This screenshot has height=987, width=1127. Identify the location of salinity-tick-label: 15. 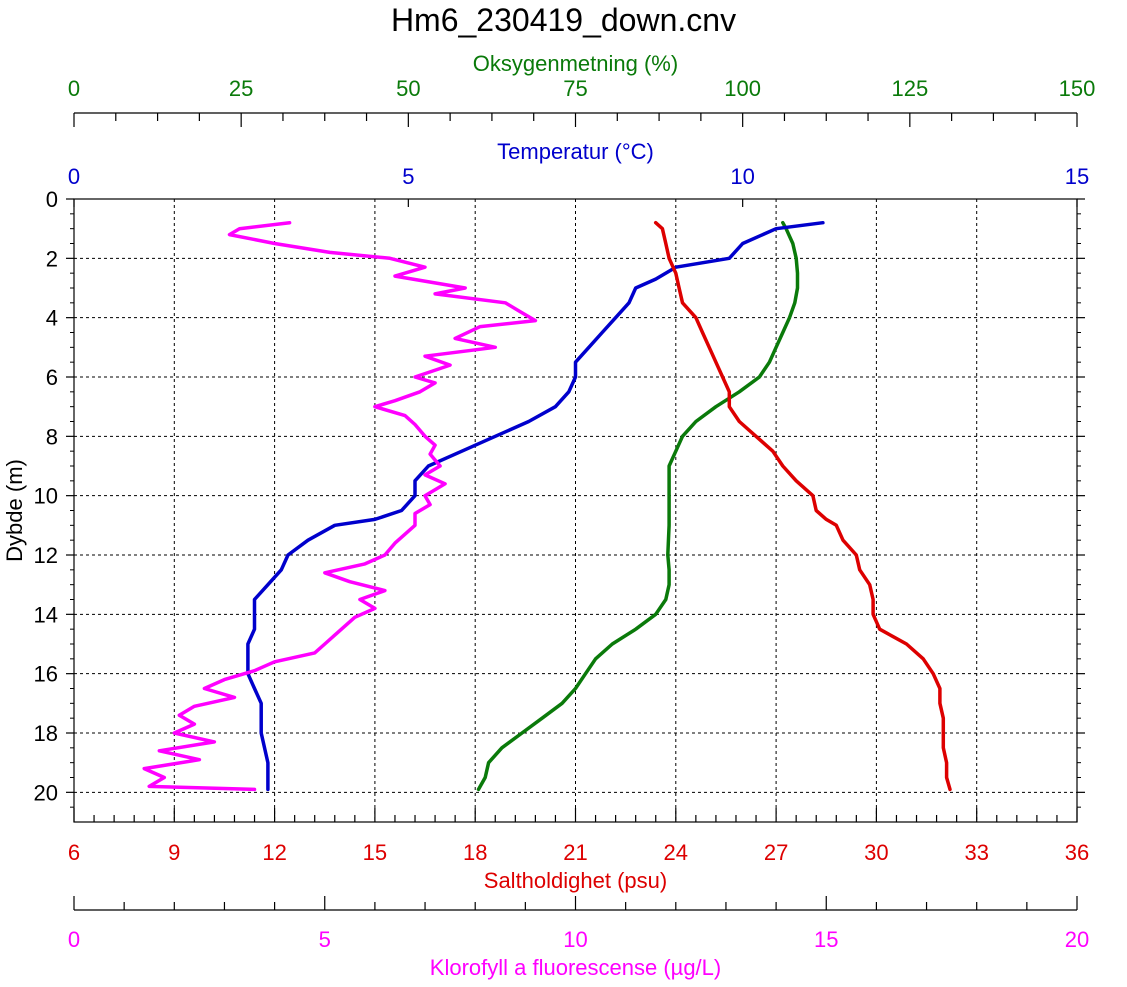
(375, 852).